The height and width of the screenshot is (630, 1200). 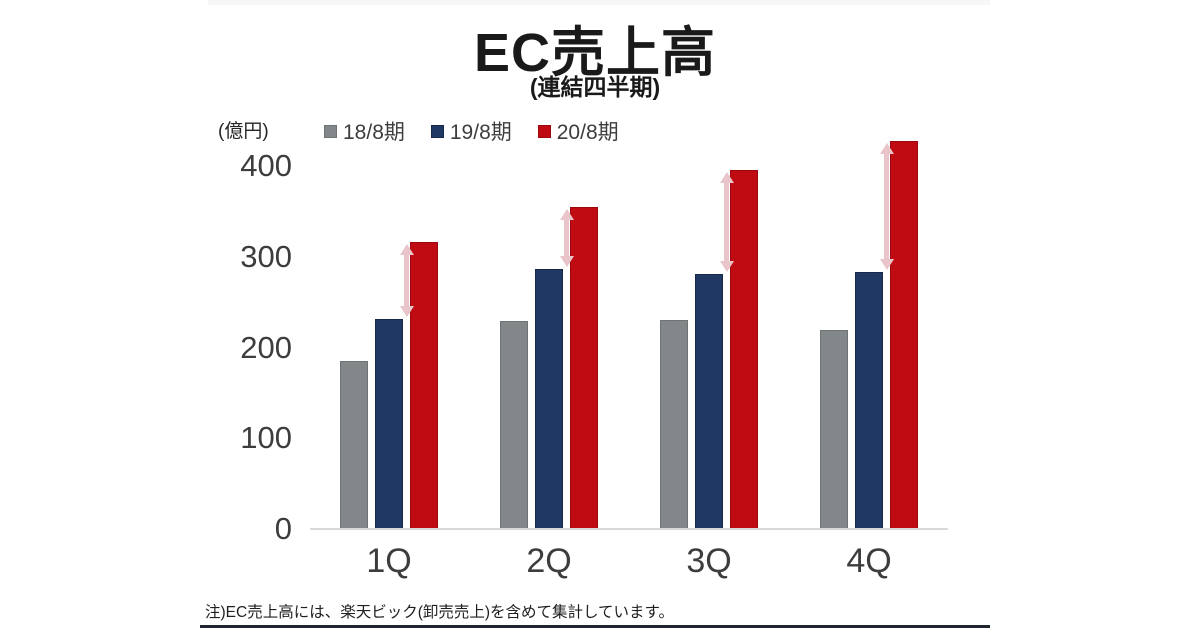 I want to click on legend-label: 20/8期, so click(x=587, y=132).